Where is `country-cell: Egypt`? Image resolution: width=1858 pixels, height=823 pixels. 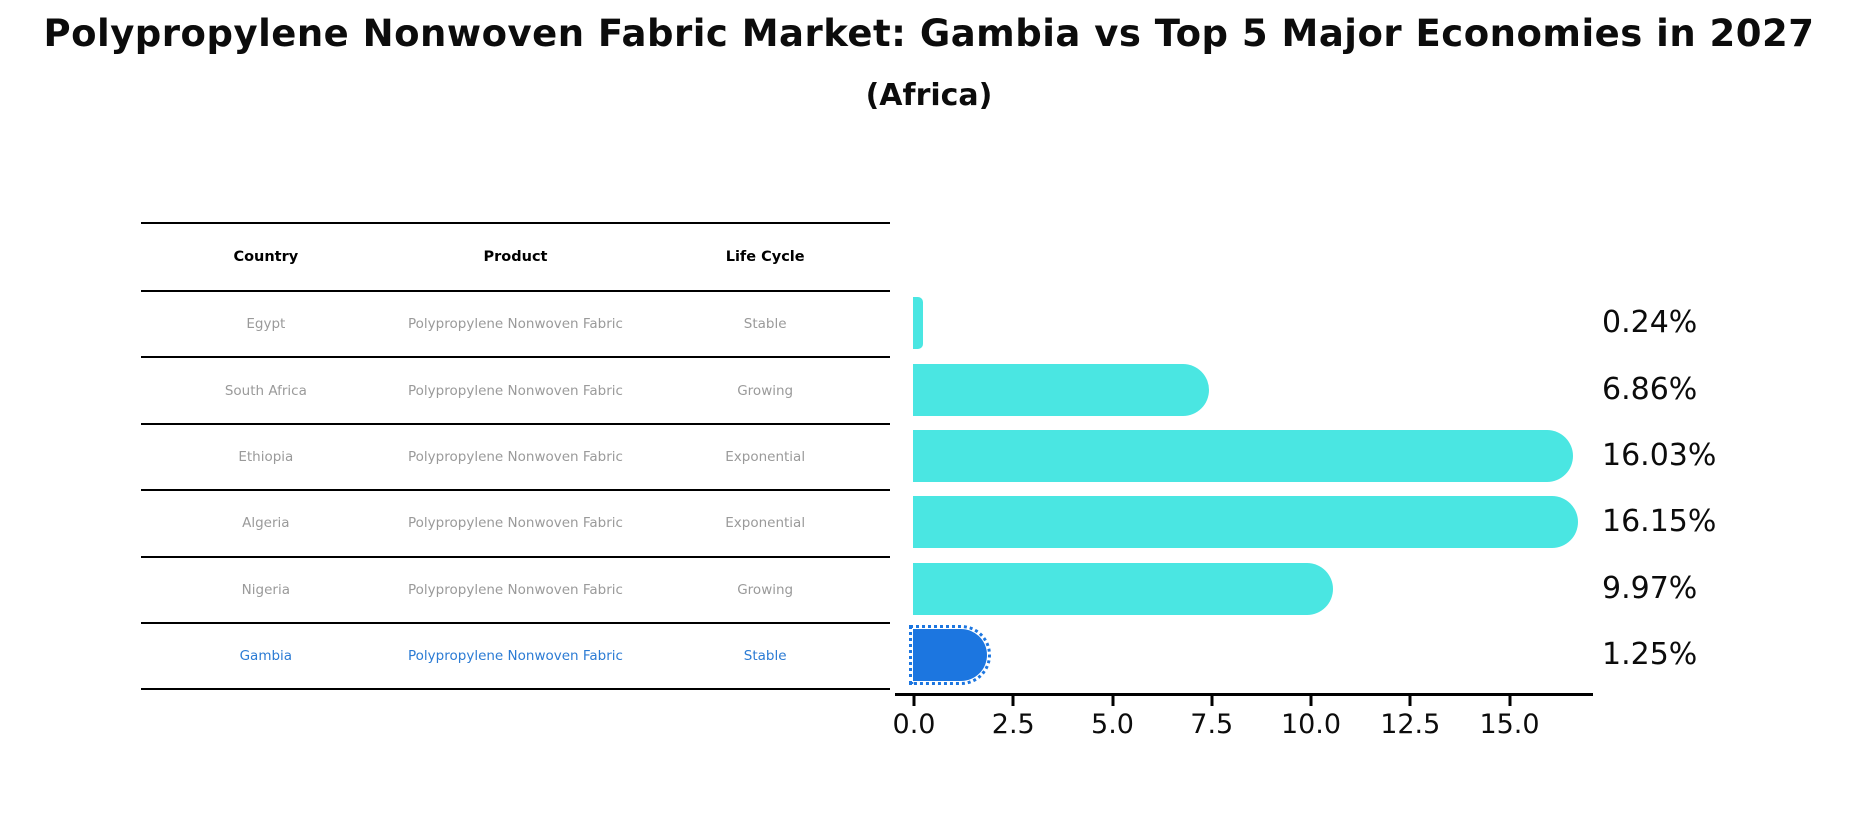 country-cell: Egypt is located at coordinates (266, 324).